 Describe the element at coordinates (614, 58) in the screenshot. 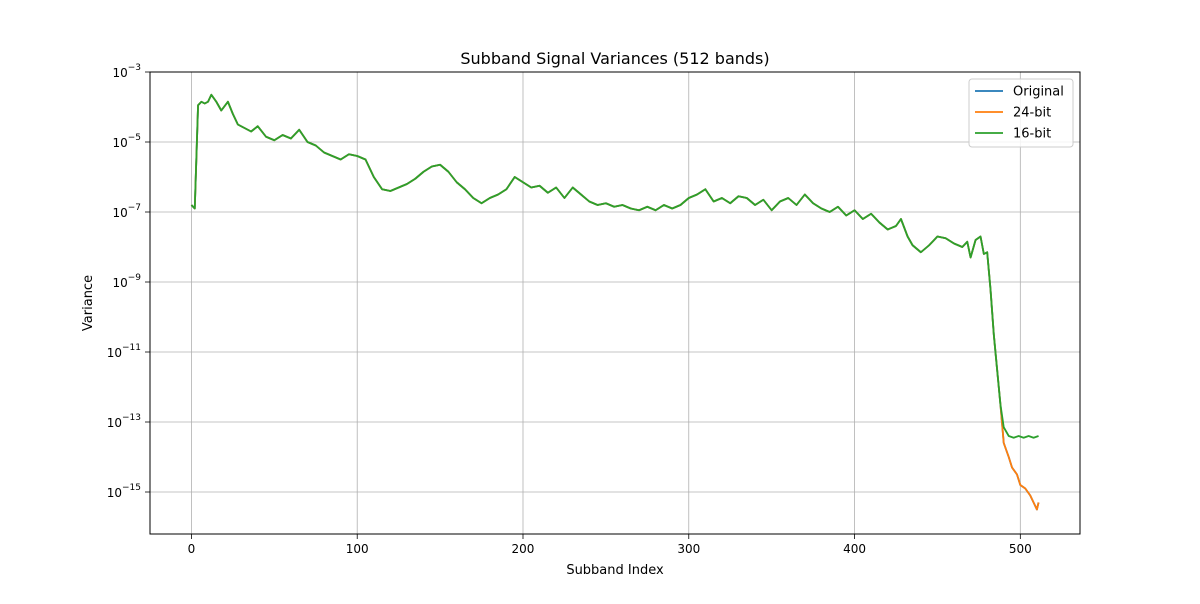

I see `chart-title: Subband Signal Variances (512 bands)` at that location.